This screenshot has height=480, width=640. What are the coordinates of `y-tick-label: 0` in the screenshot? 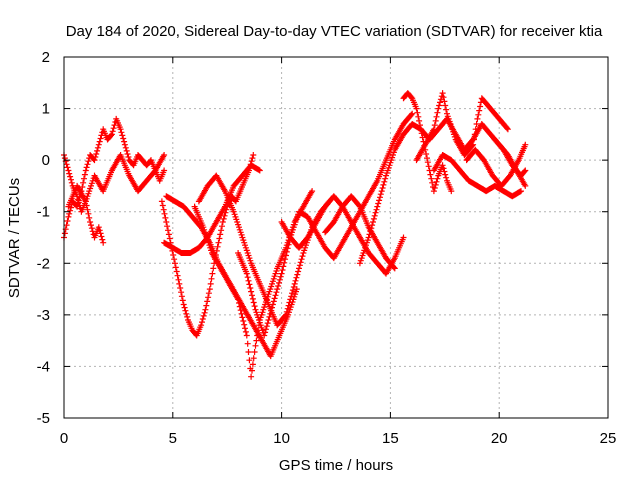 It's located at (46, 160).